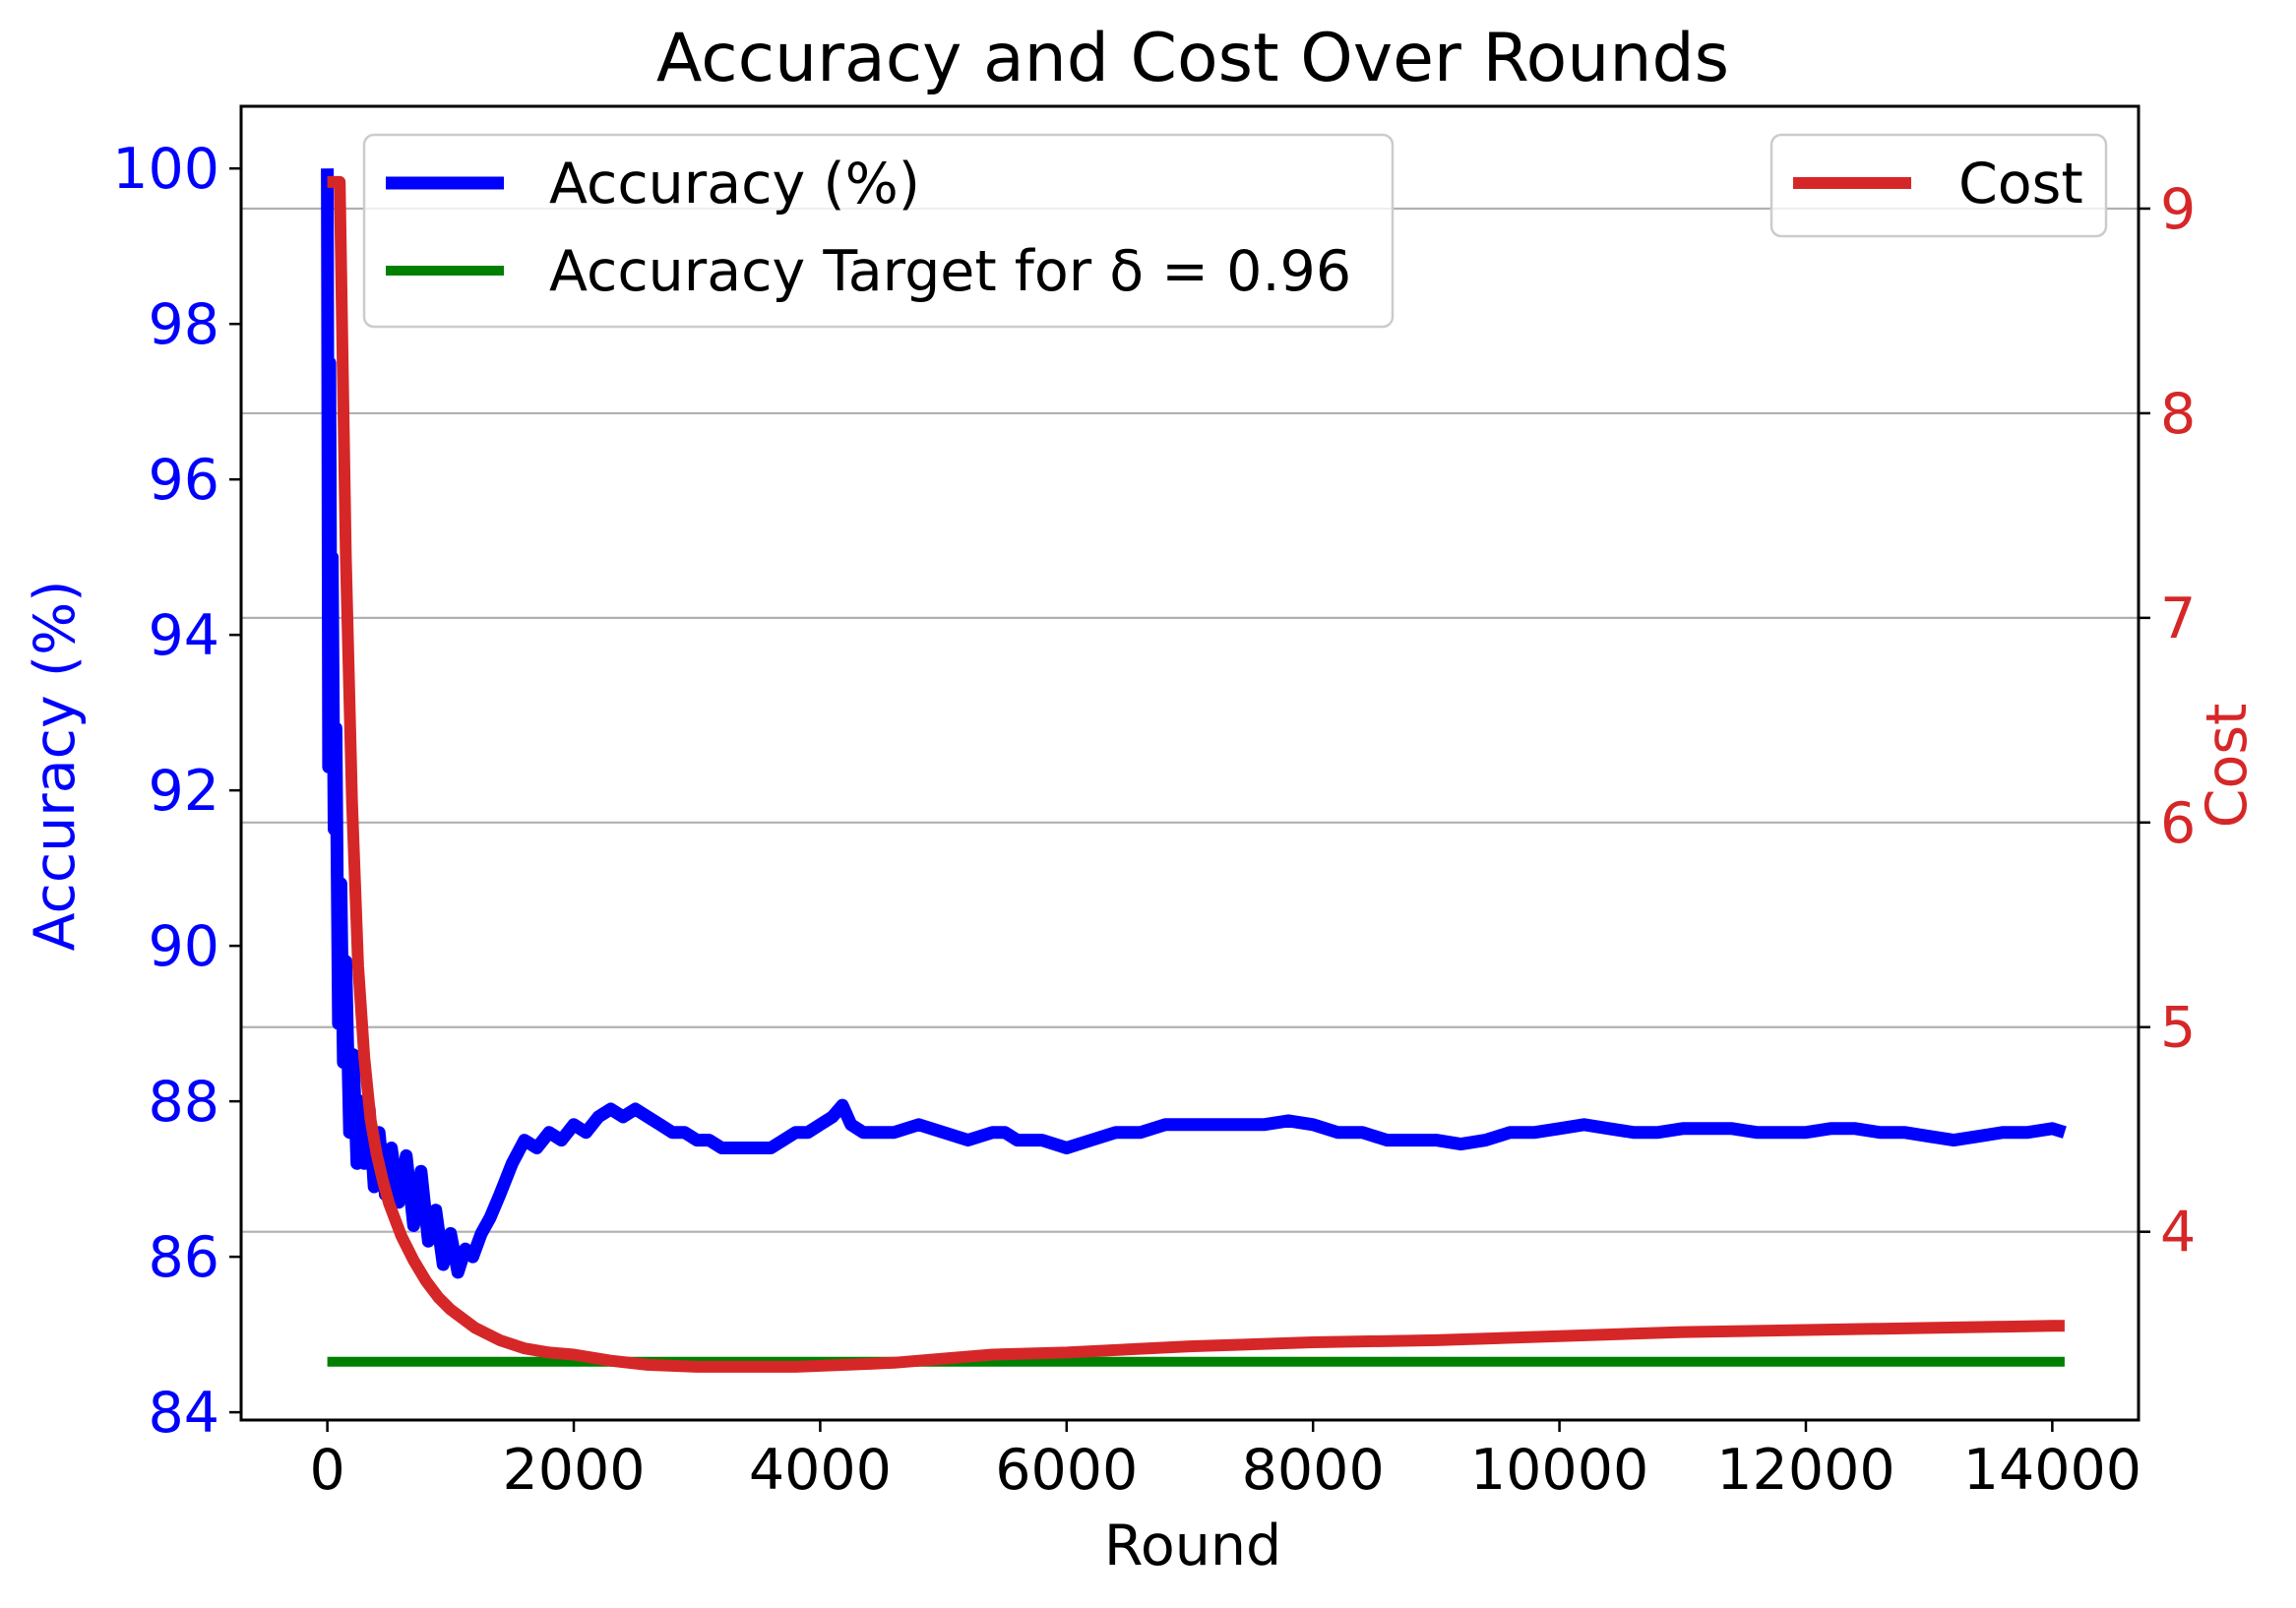 This screenshot has height=1608, width=2296. Describe the element at coordinates (2178, 415) in the screenshot. I see `y-right-tick-label: 8` at that location.